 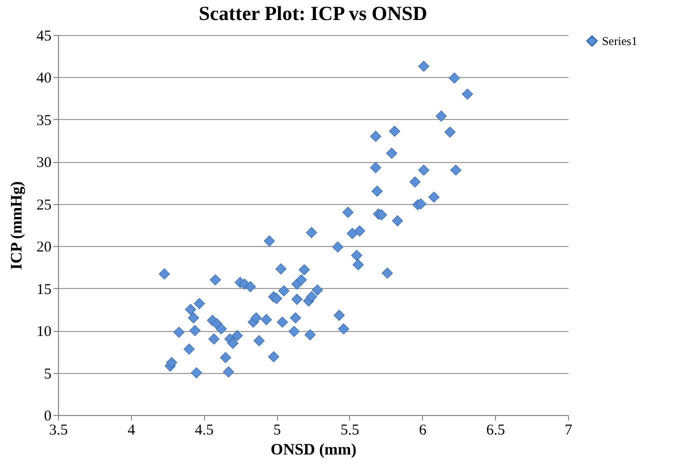 What do you see at coordinates (204, 430) in the screenshot?
I see `x-tick-label: 4.5` at bounding box center [204, 430].